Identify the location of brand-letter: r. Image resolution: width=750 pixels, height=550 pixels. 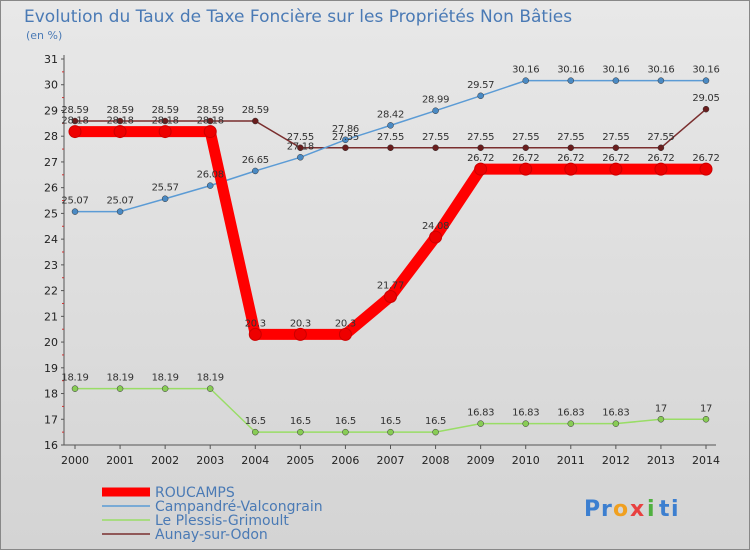
(606, 509).